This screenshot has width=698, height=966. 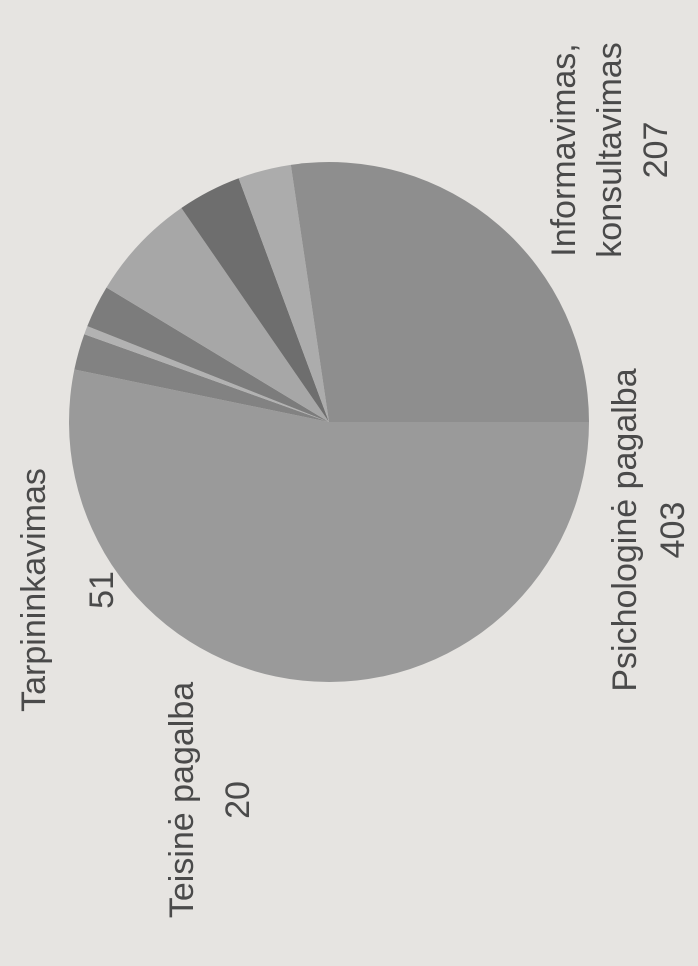 What do you see at coordinates (625, 529) in the screenshot?
I see `label-psichologine-name: Psichologinė pagalba` at bounding box center [625, 529].